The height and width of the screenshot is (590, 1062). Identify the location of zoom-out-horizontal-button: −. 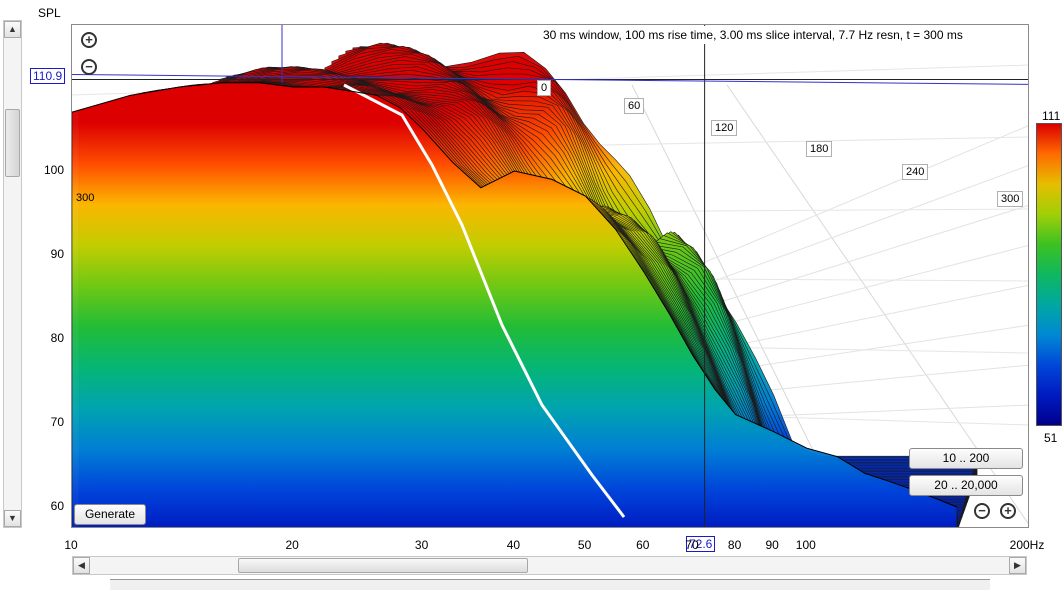
(982, 511).